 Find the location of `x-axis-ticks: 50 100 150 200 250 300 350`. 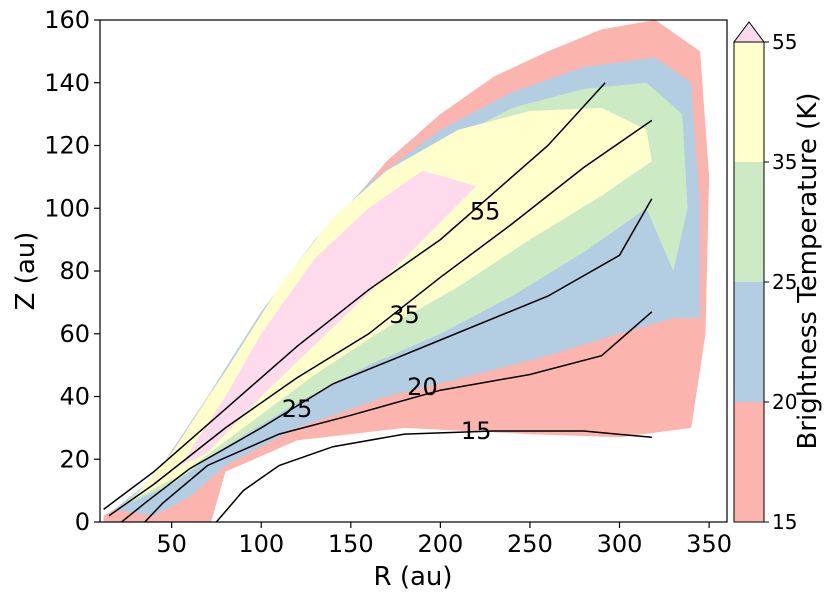

x-axis-ticks: 50 100 150 200 250 300 350 is located at coordinates (444, 540).